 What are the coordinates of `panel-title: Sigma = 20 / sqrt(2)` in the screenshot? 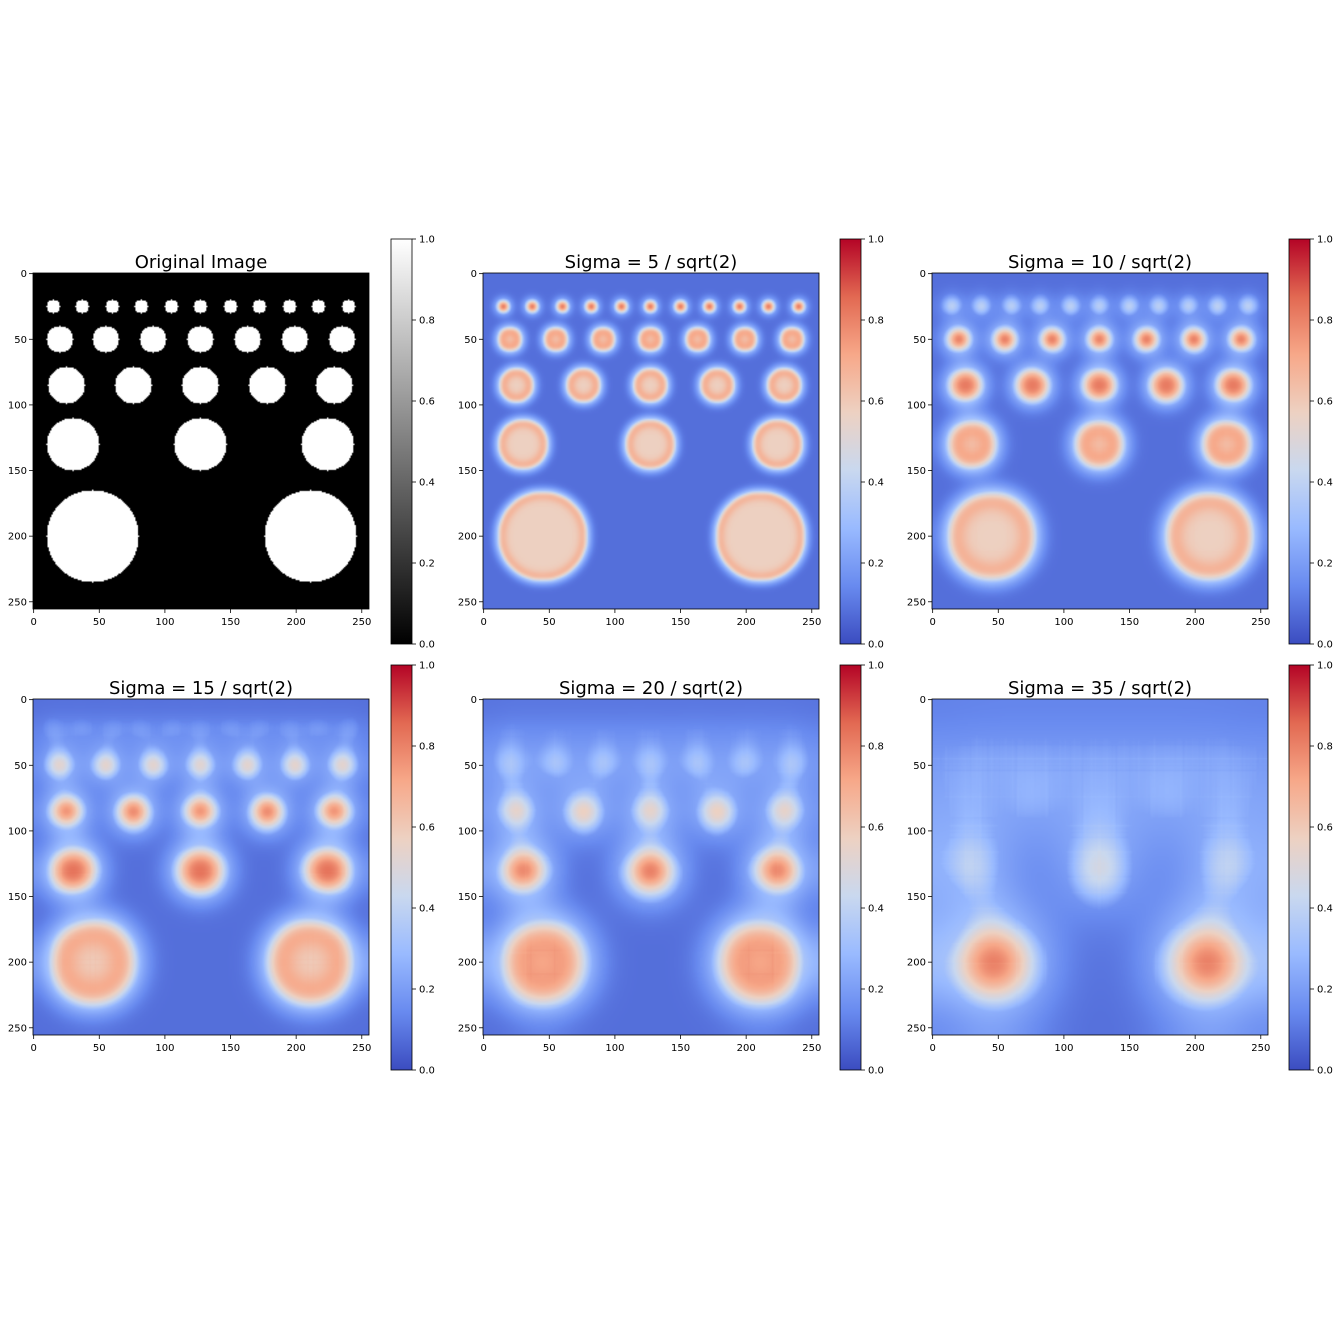 It's located at (651, 688).